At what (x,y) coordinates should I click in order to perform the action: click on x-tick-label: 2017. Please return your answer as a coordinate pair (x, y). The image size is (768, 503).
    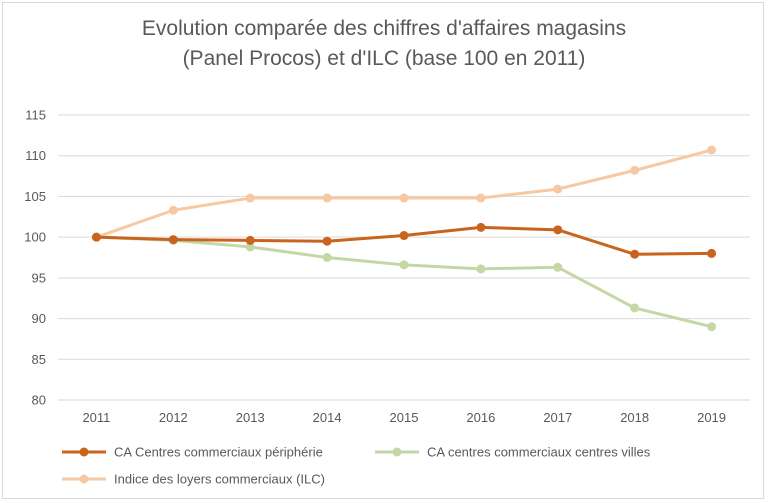
    Looking at the image, I should click on (557, 417).